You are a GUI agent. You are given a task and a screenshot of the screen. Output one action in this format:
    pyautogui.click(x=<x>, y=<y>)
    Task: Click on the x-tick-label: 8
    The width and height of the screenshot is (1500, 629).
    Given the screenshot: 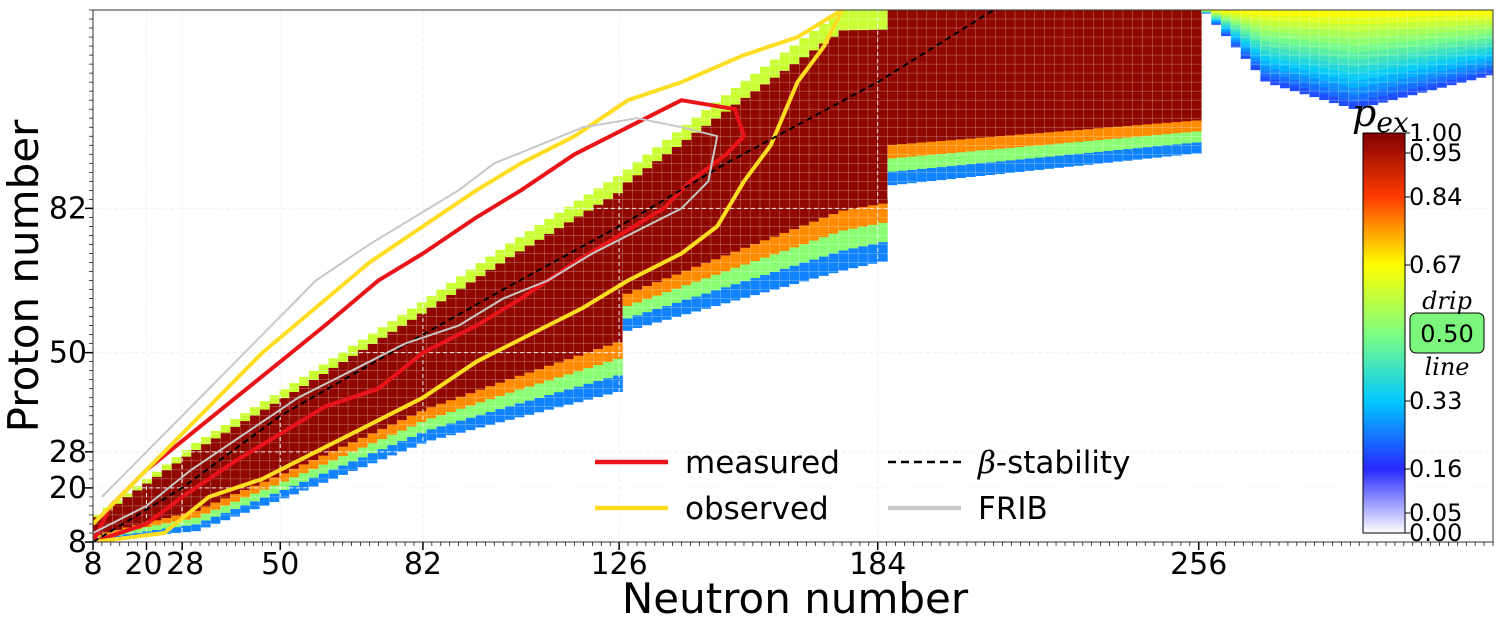 What is the action you would take?
    pyautogui.click(x=92, y=564)
    